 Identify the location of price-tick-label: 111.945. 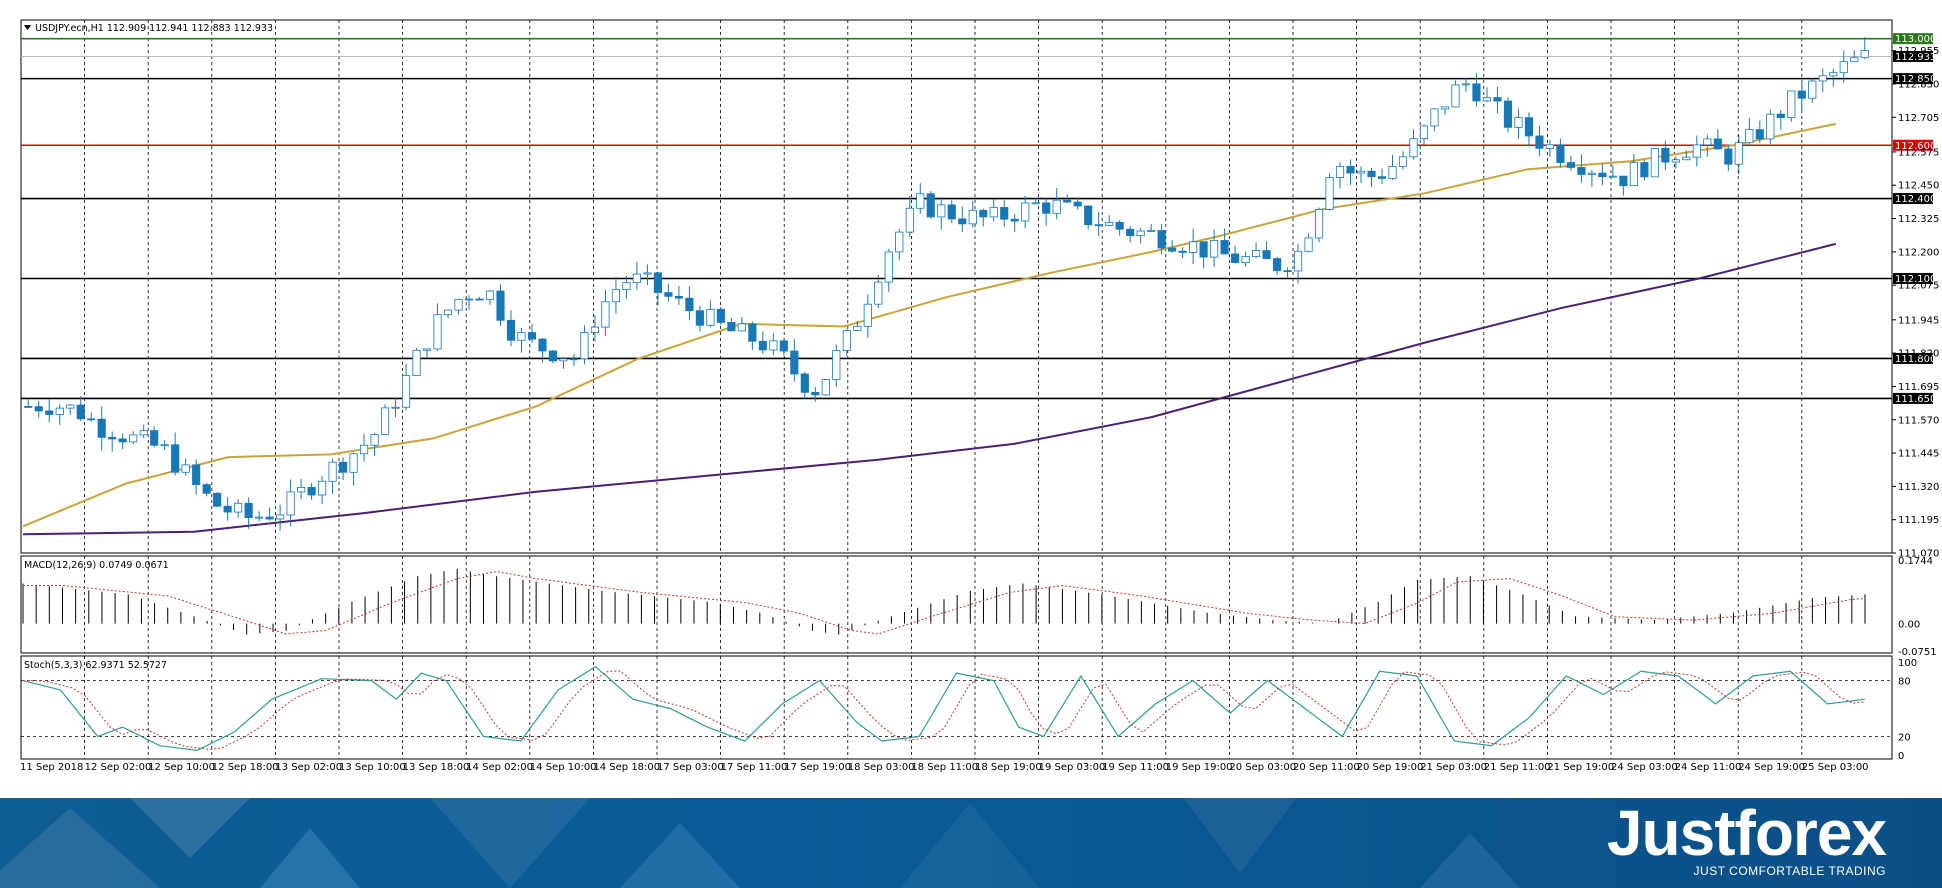
(1918, 320).